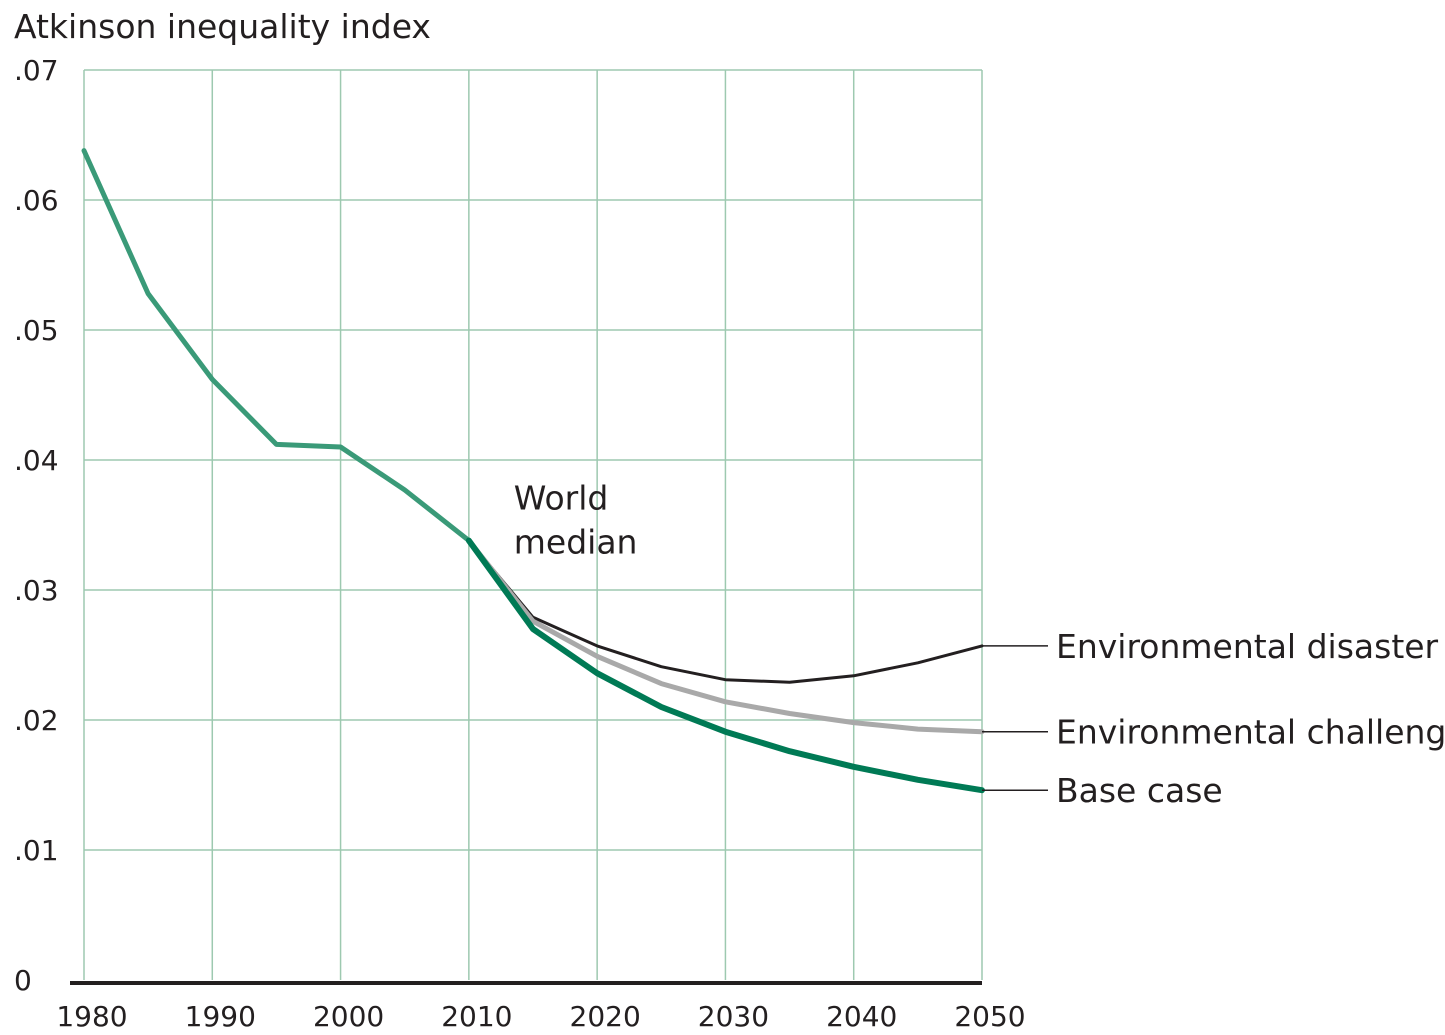  I want to click on series-label: Environmental challenge, so click(1250, 732).